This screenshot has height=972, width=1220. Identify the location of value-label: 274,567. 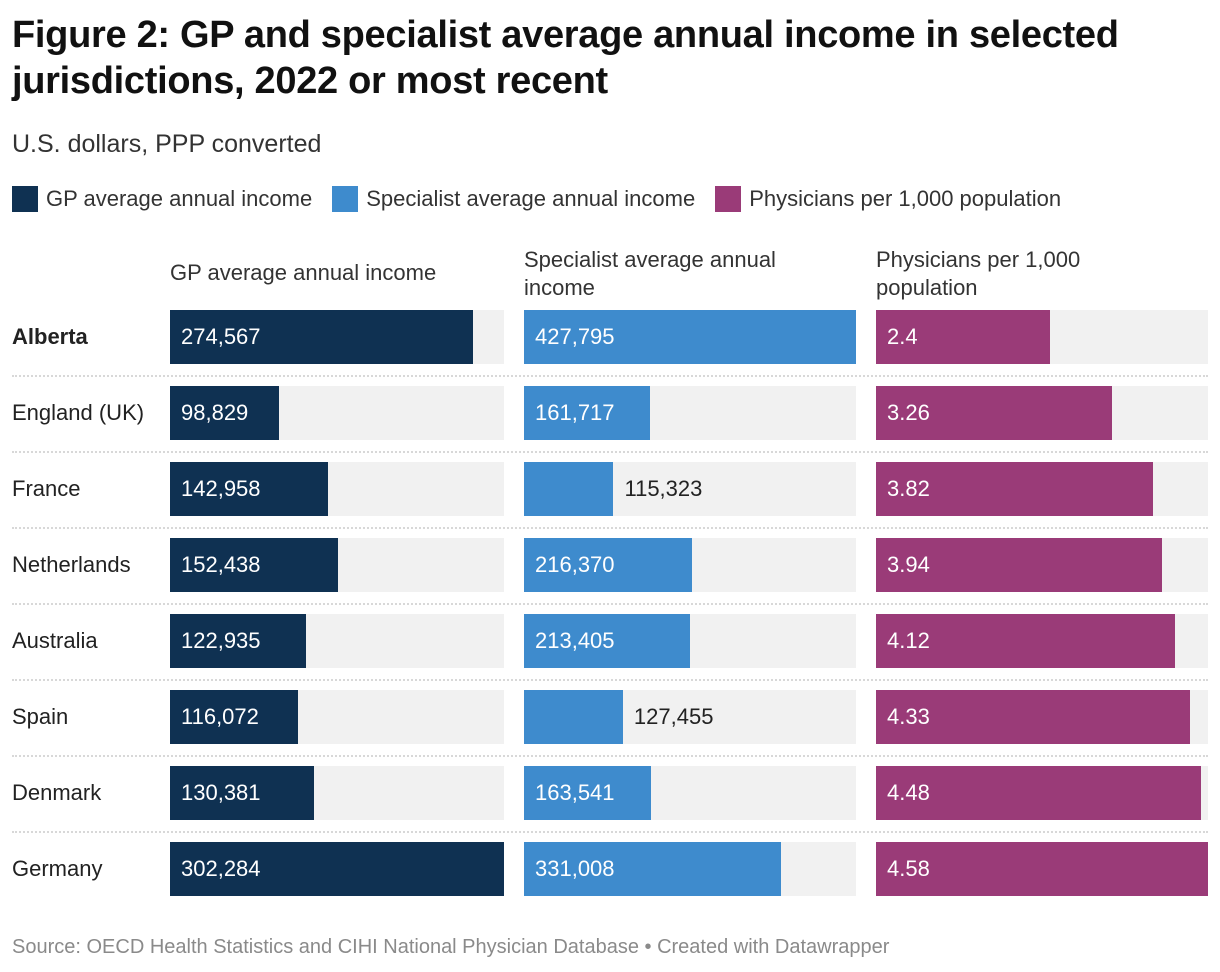
(221, 336).